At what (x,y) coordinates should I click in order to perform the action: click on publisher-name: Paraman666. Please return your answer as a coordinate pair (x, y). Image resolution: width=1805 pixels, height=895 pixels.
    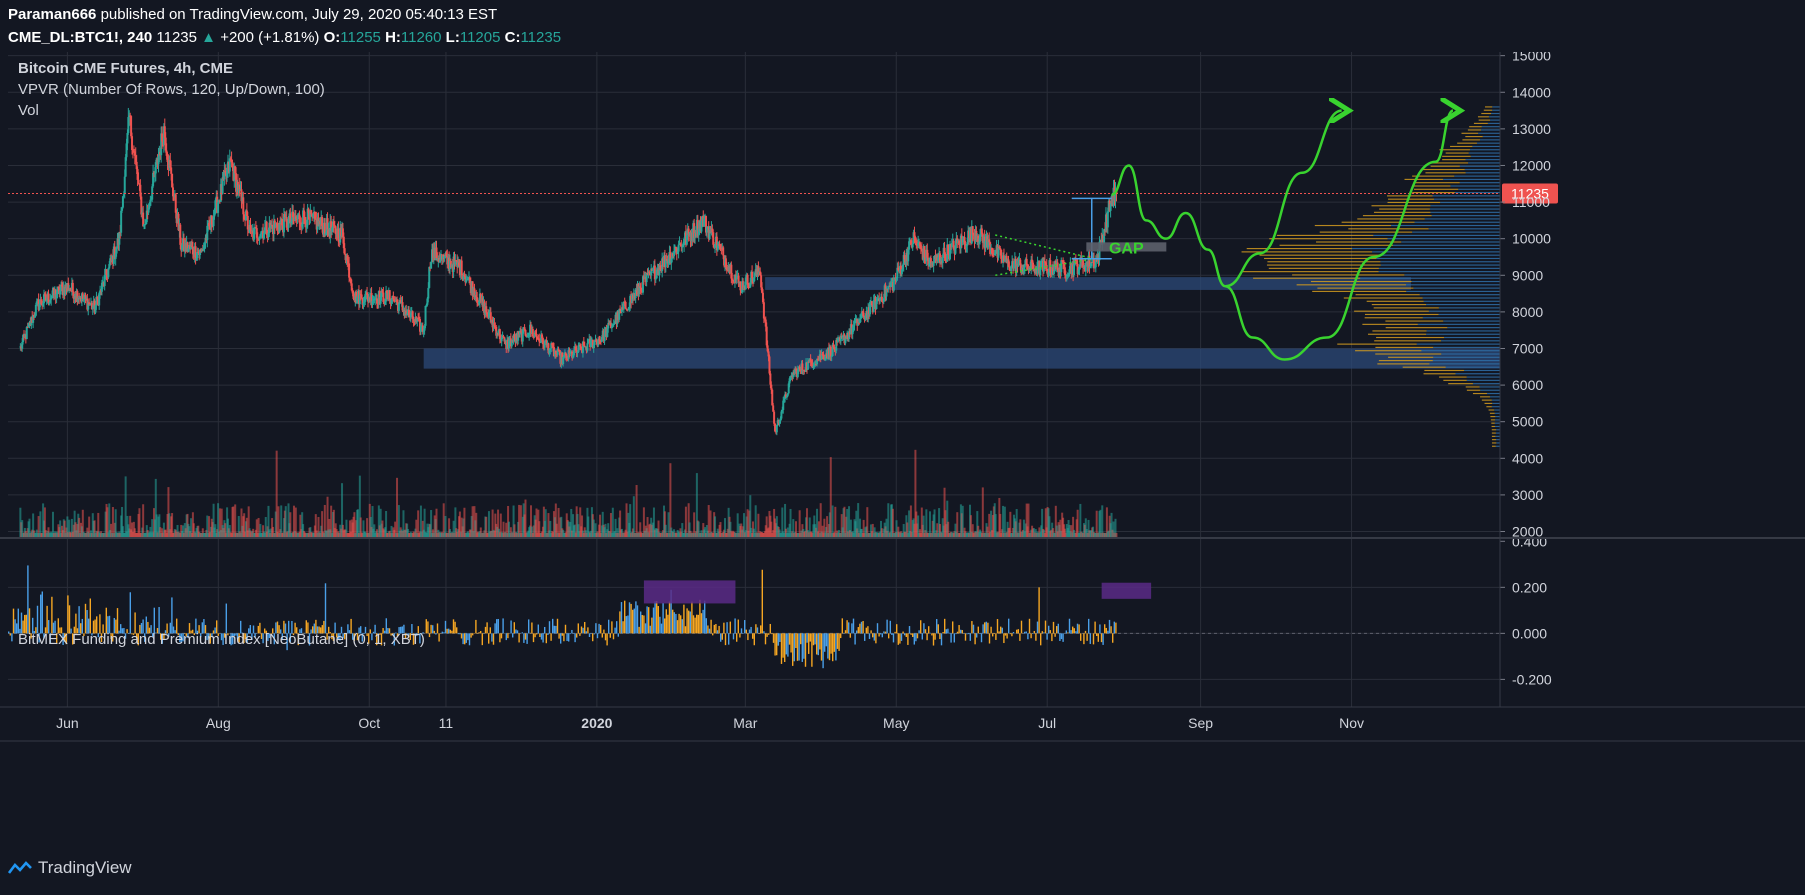
    Looking at the image, I should click on (52, 14).